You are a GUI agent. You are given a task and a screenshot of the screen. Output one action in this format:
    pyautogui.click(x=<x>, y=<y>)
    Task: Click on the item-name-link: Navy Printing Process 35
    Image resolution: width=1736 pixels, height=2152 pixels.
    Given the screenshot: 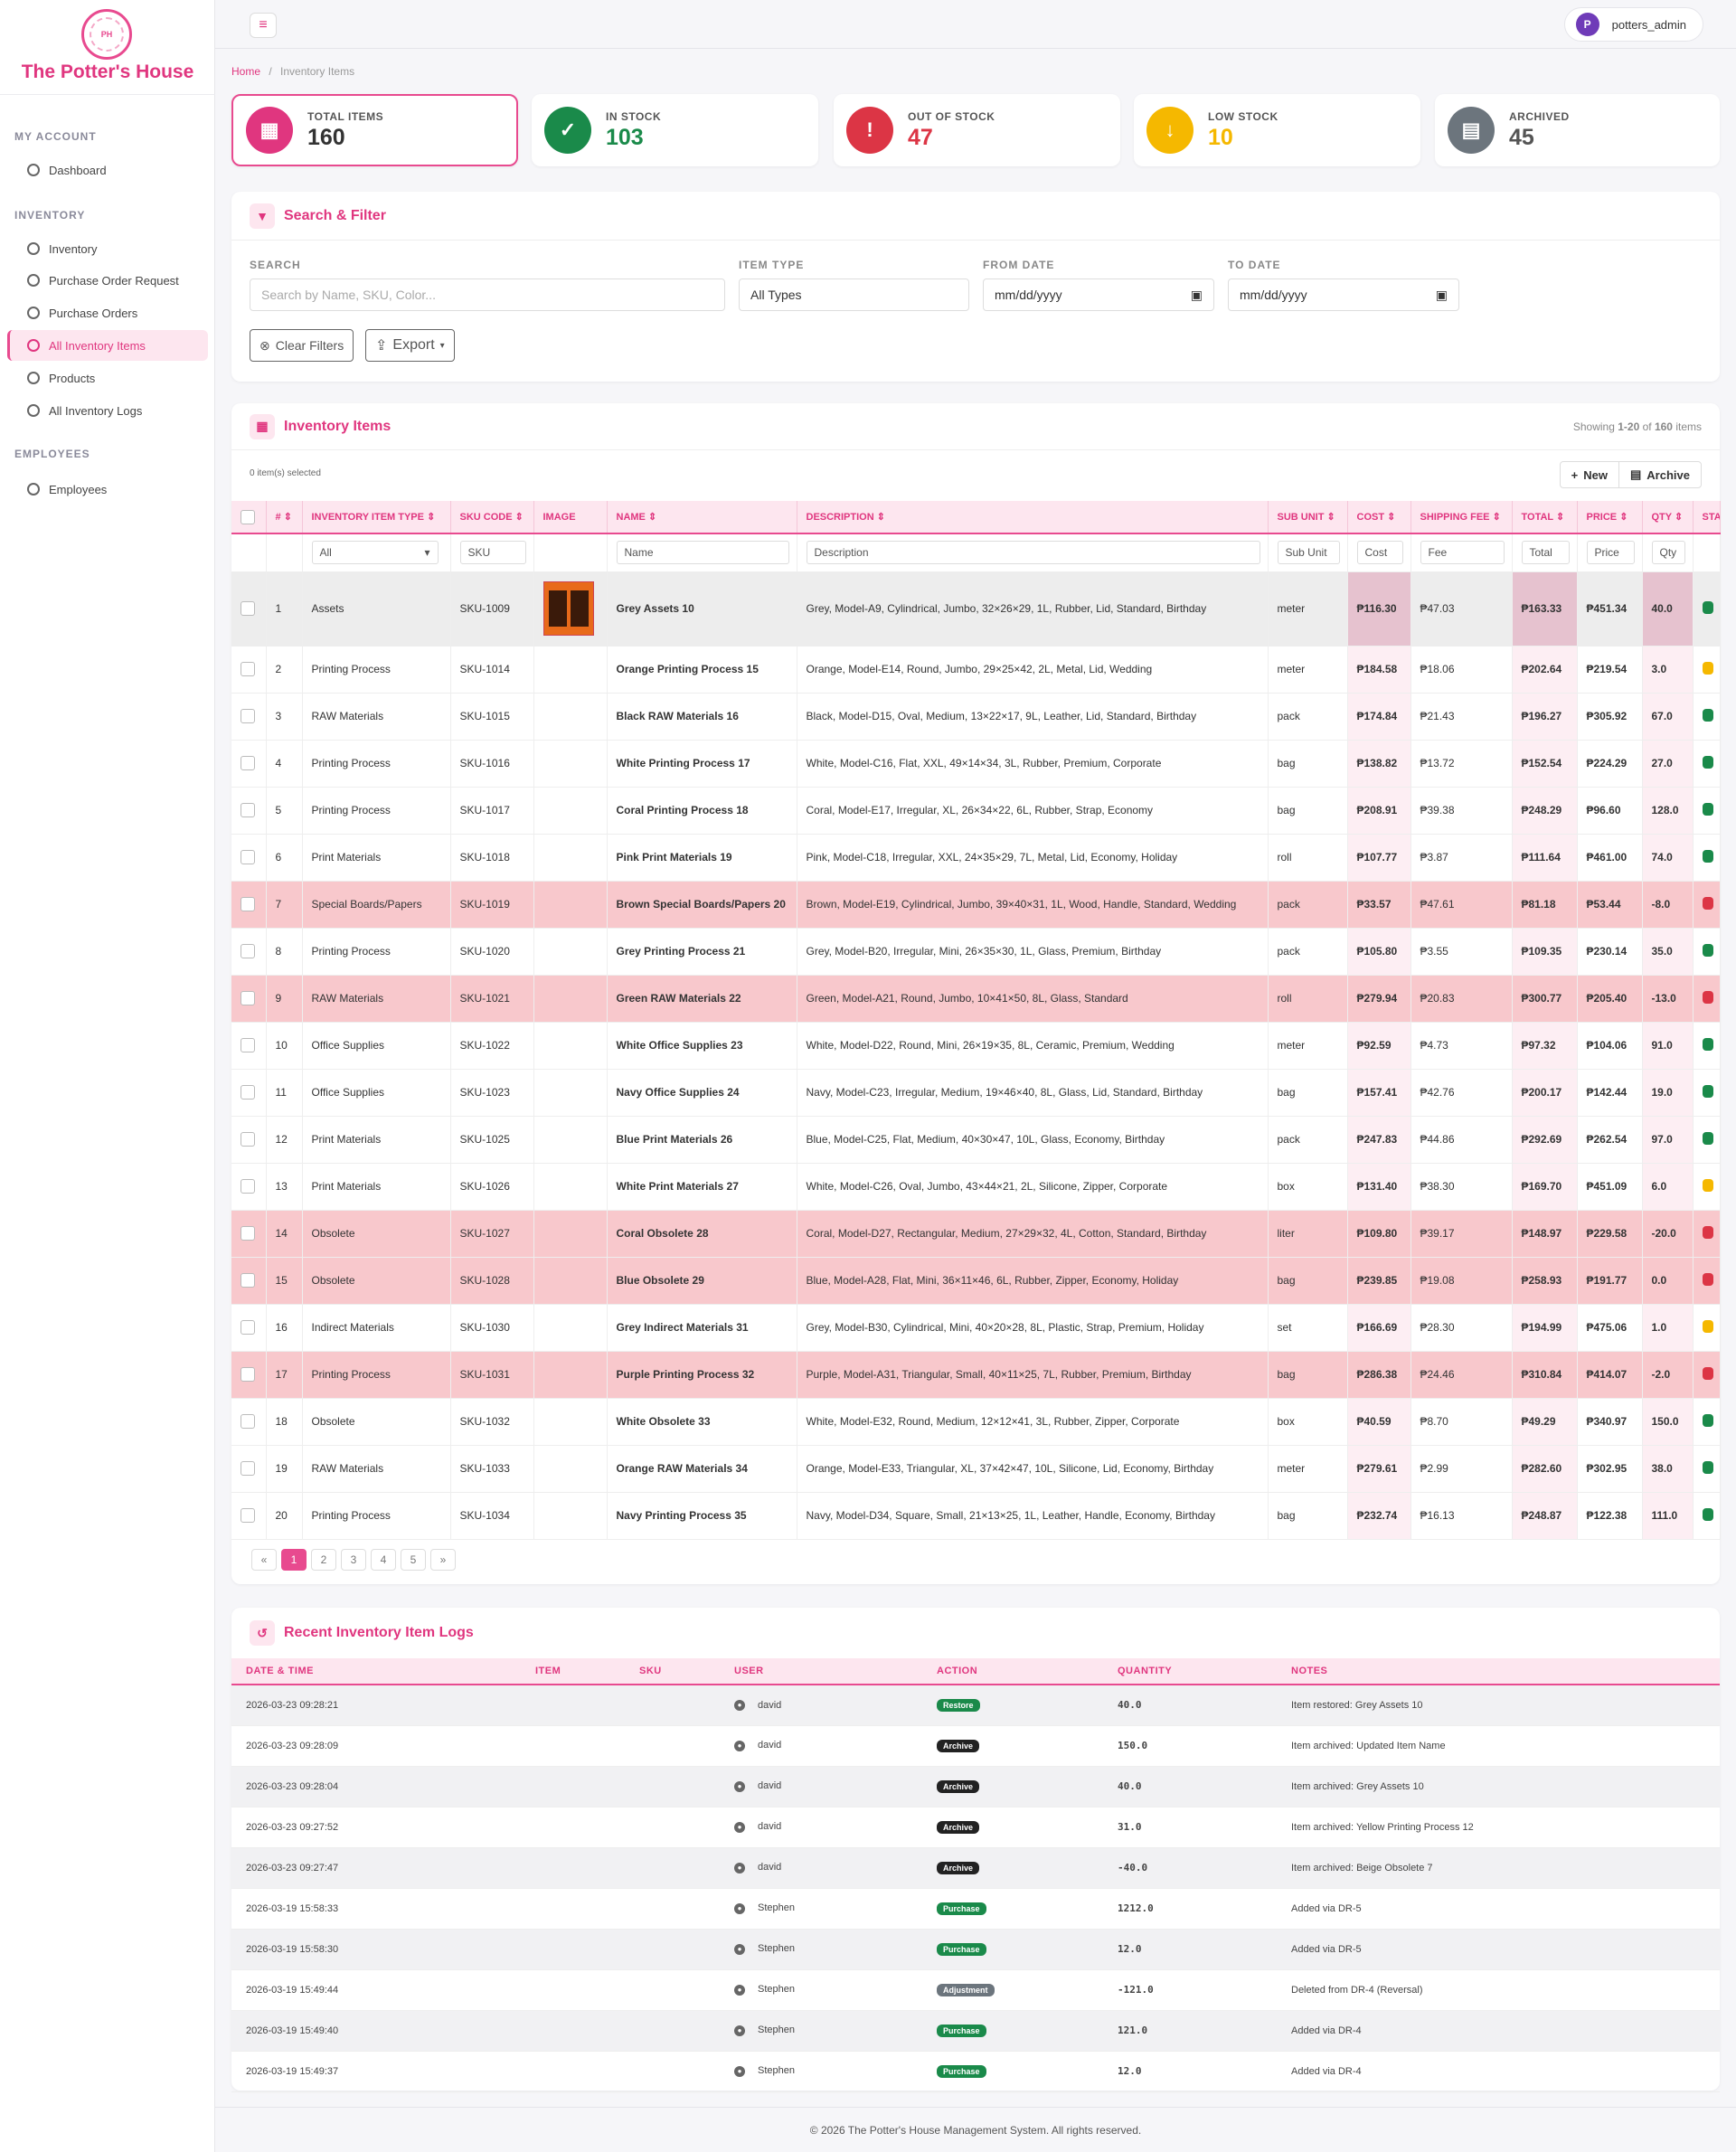 What is the action you would take?
    pyautogui.click(x=702, y=1516)
    